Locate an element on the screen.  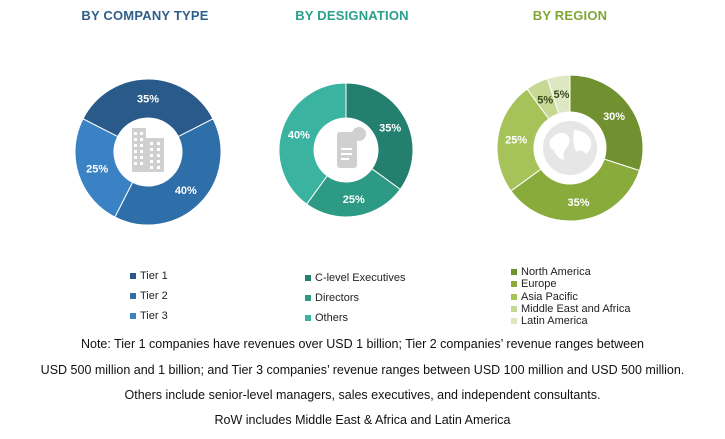
slice-latin-america is located at coordinates (558, 94).